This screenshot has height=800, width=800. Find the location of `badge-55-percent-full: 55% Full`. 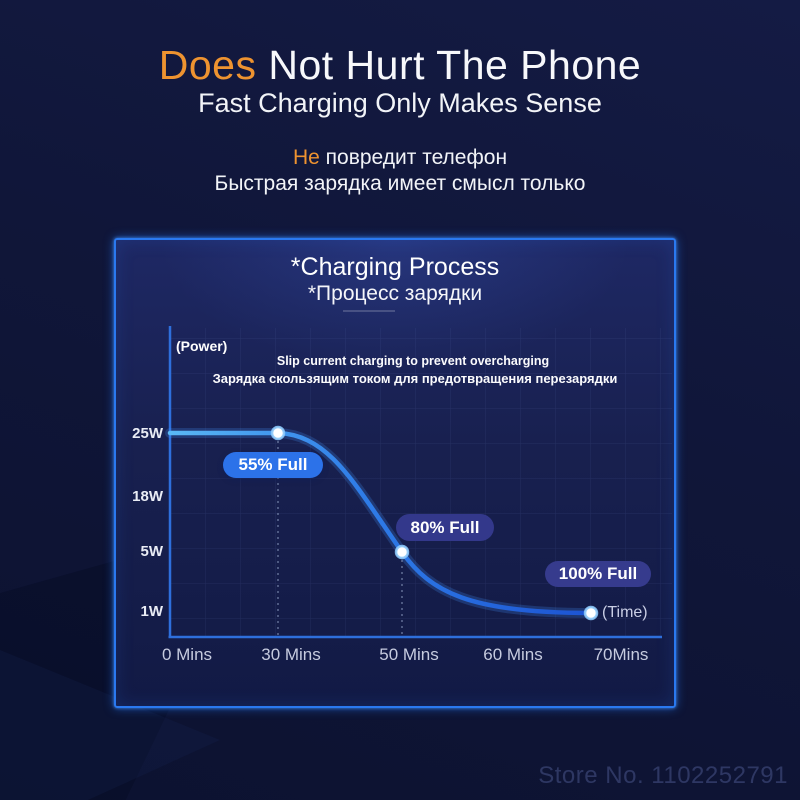

badge-55-percent-full: 55% Full is located at coordinates (273, 465).